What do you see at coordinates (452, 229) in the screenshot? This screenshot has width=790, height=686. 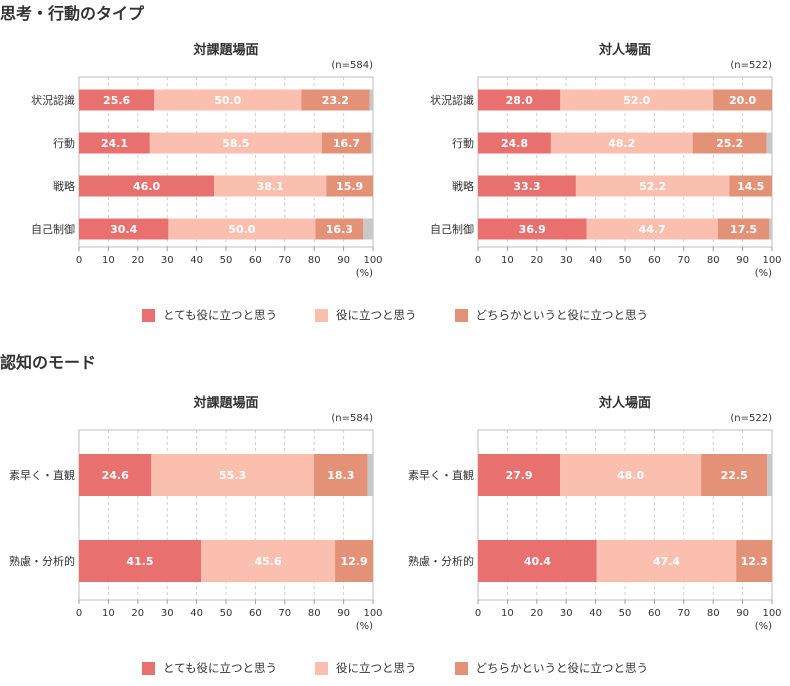 I see `chart2-category-label: 自己制御` at bounding box center [452, 229].